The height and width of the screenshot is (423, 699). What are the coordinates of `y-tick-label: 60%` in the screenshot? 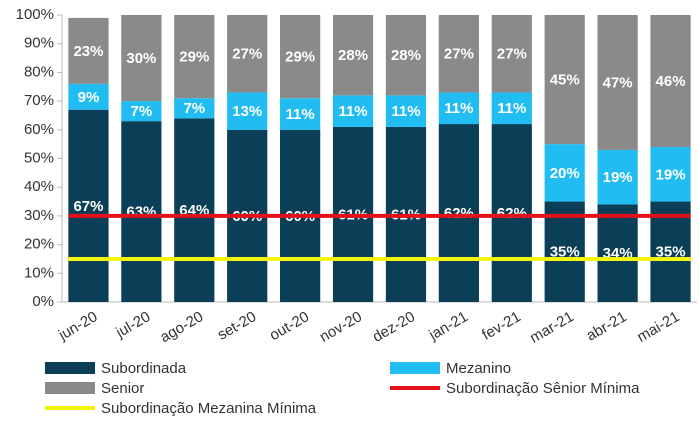 It's located at (39, 129).